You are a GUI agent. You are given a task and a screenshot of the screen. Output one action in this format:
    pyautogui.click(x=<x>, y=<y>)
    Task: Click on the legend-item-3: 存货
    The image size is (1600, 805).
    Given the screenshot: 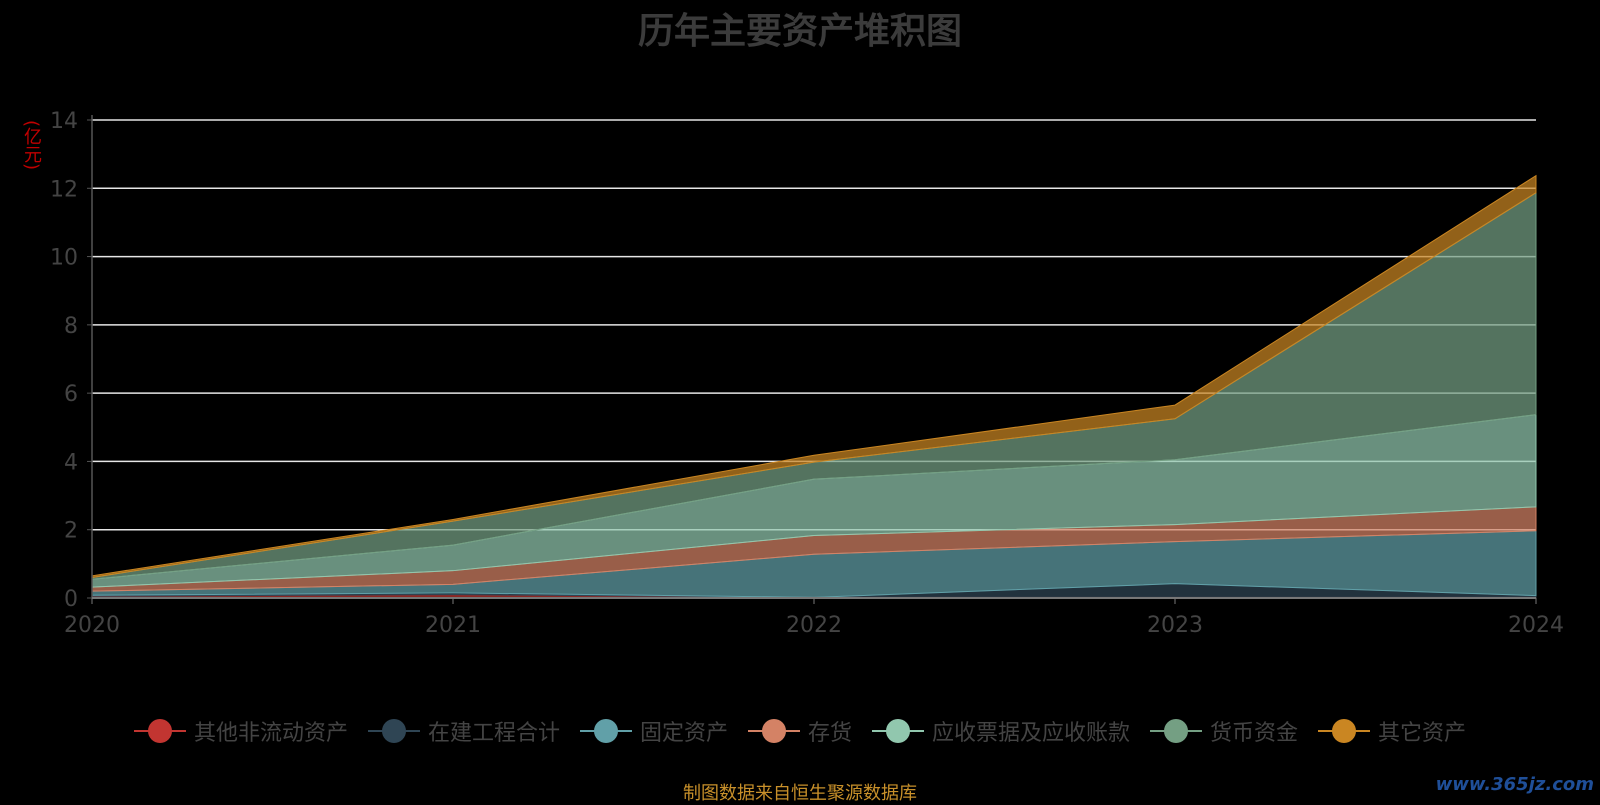 What is the action you would take?
    pyautogui.click(x=799, y=731)
    